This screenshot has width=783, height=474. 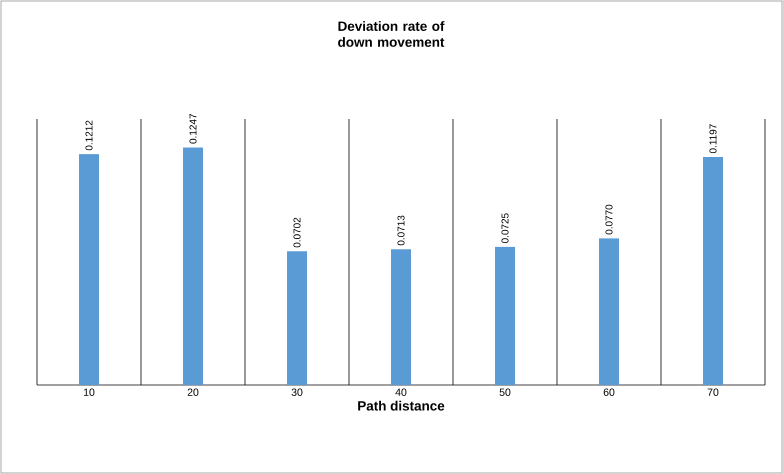 What do you see at coordinates (713, 392) in the screenshot?
I see `x-tick-label: 70` at bounding box center [713, 392].